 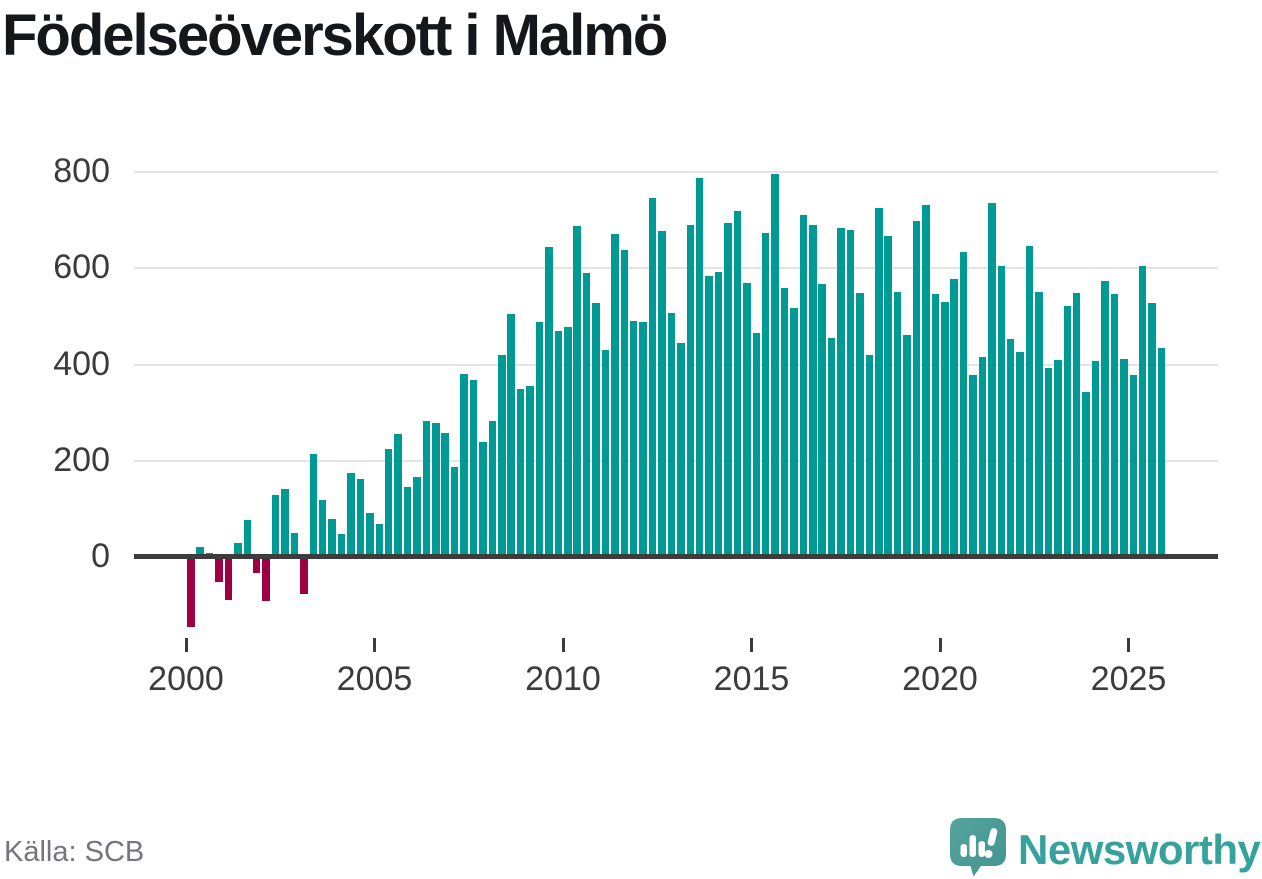 What do you see at coordinates (100, 556) in the screenshot?
I see `y-axis-label: 0` at bounding box center [100, 556].